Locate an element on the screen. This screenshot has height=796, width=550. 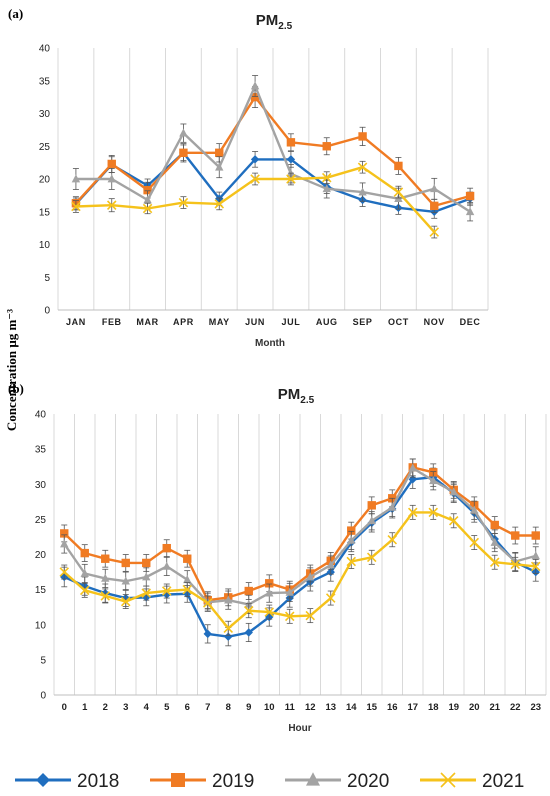
legend-item-2021: 2021 is located at coordinates (472, 781).